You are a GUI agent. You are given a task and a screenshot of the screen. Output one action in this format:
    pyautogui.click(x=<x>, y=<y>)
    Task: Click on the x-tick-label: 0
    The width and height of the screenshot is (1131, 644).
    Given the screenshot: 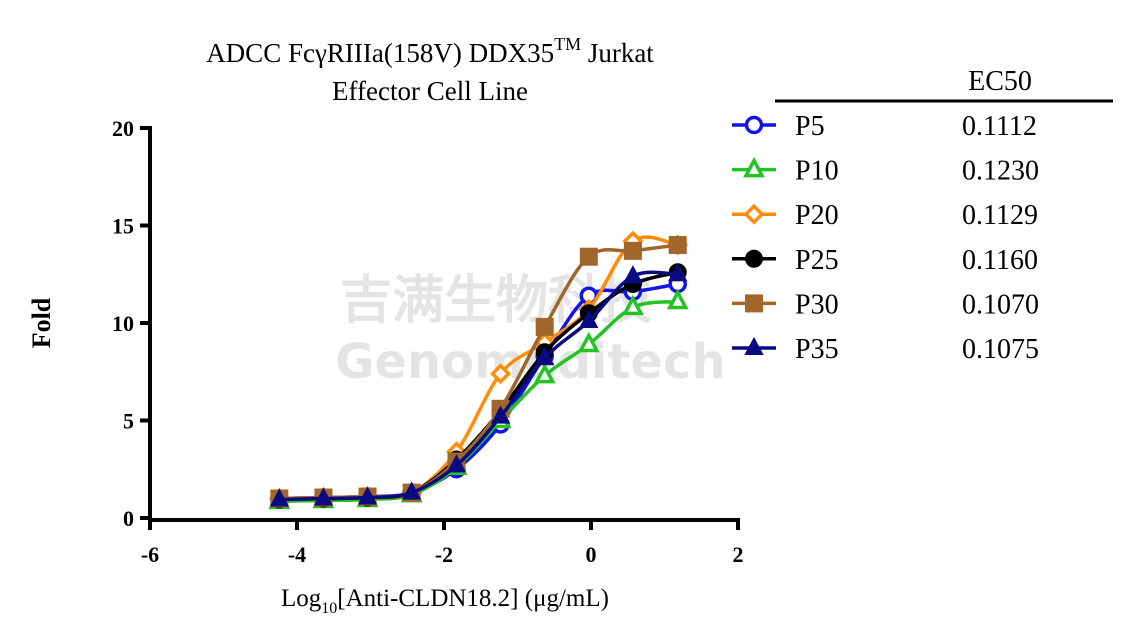 What is the action you would take?
    pyautogui.click(x=591, y=554)
    